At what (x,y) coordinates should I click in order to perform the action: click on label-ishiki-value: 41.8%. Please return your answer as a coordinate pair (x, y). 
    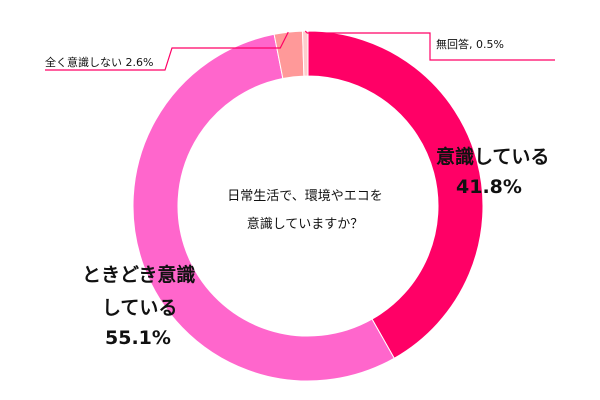
    Looking at the image, I should click on (489, 187).